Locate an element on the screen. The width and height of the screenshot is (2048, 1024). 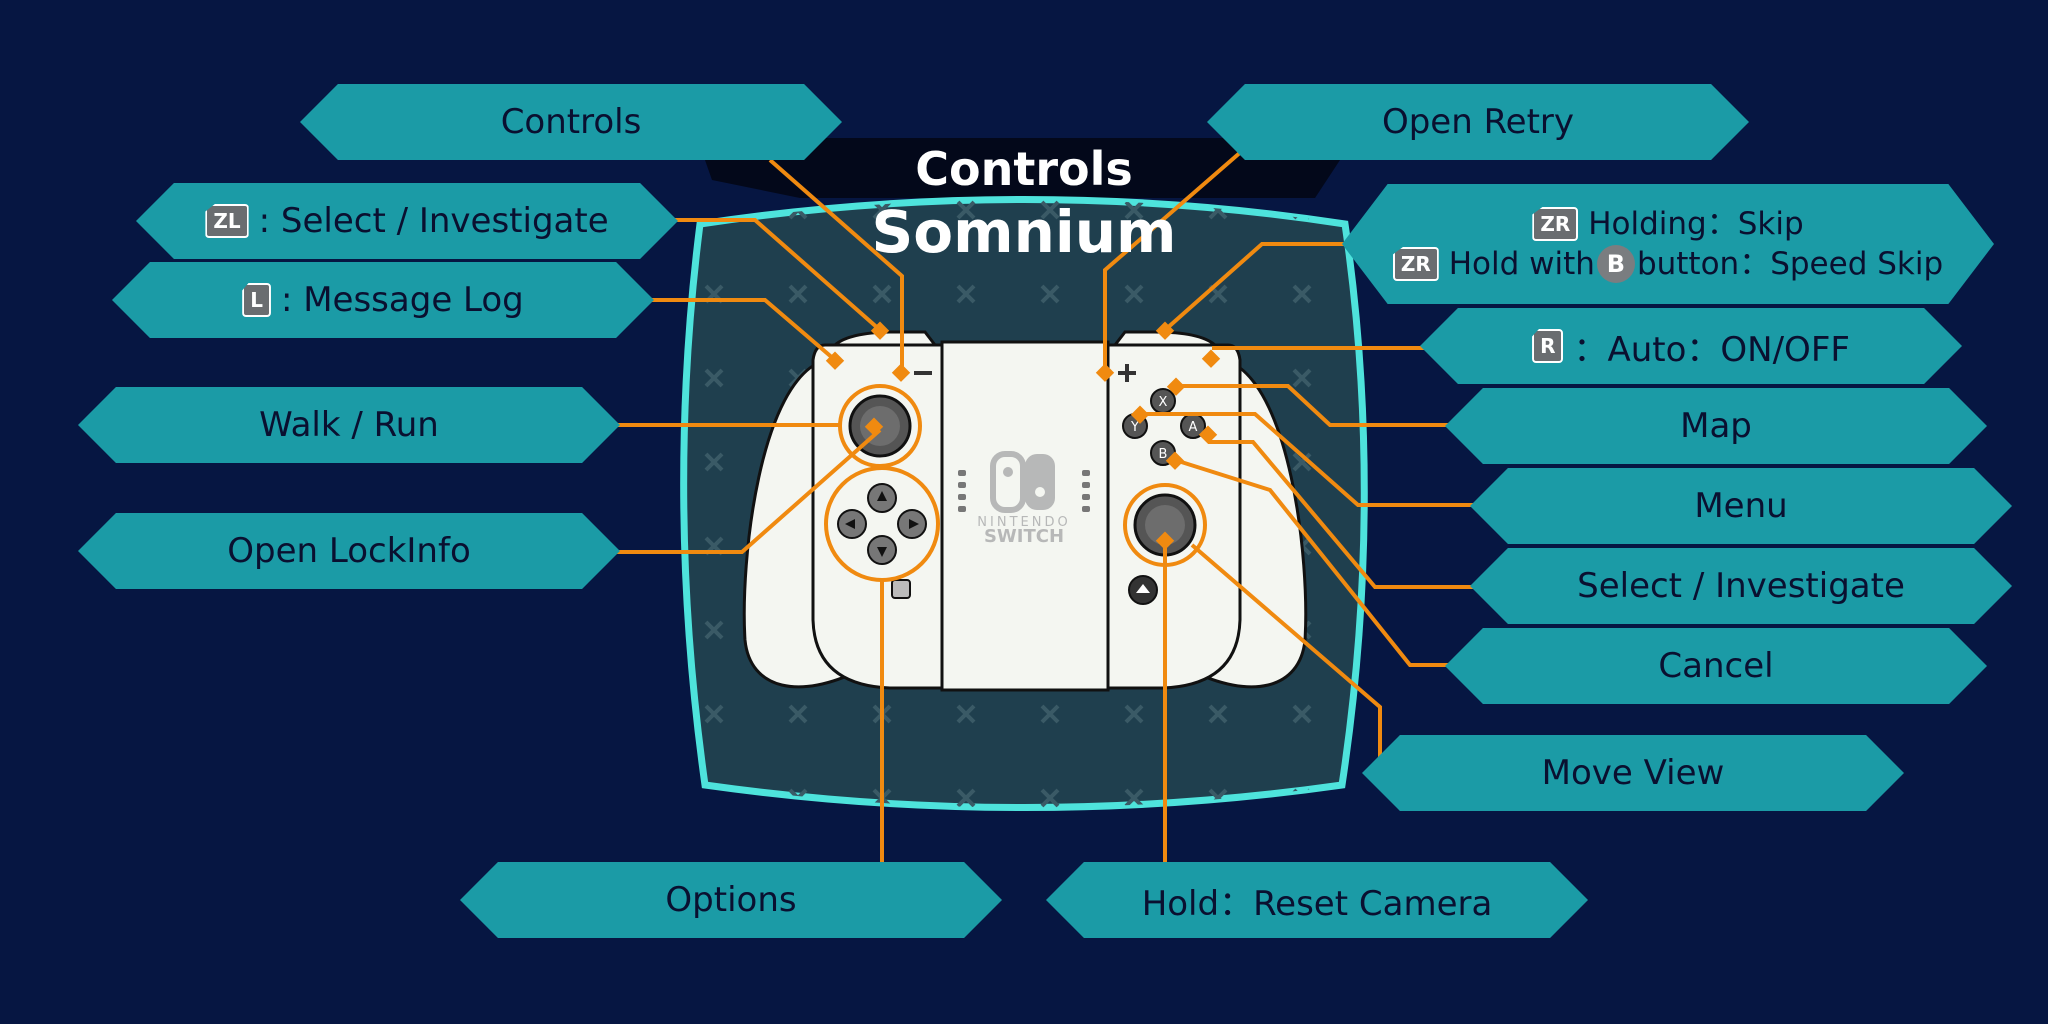
switch-logo is located at coordinates (1022, 482).